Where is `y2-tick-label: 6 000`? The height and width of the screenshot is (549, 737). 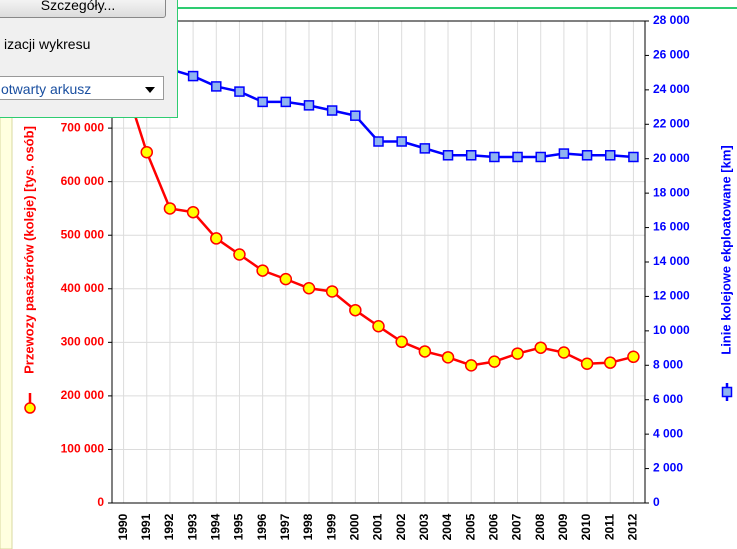
y2-tick-label: 6 000 is located at coordinates (668, 399).